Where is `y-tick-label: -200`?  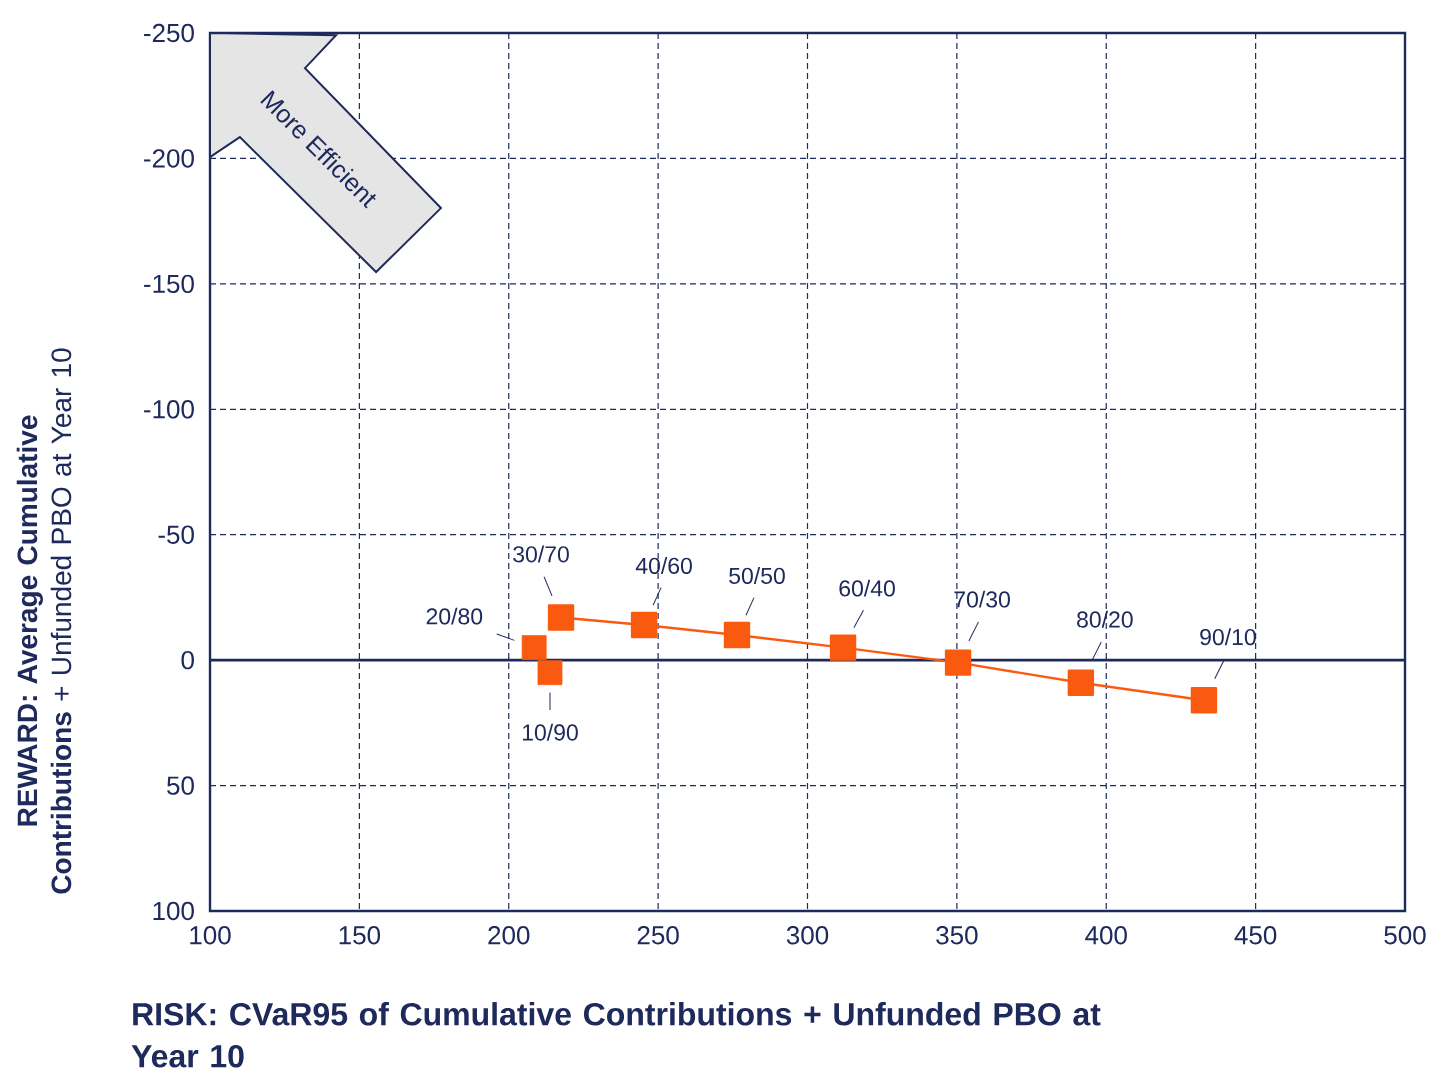 y-tick-label: -200 is located at coordinates (169, 158).